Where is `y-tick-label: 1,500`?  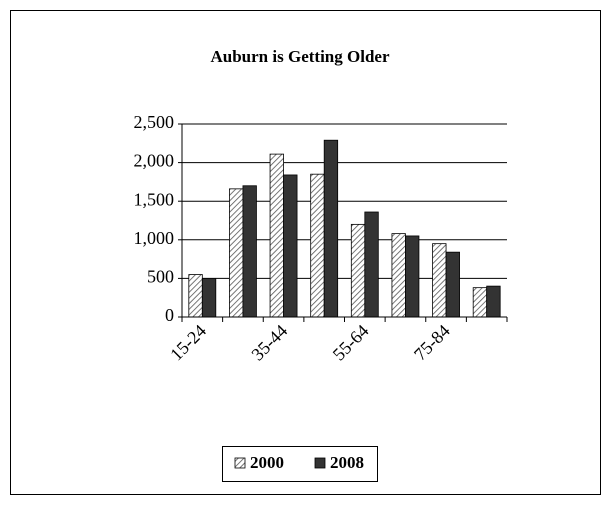
y-tick-label: 1,500 is located at coordinates (154, 199).